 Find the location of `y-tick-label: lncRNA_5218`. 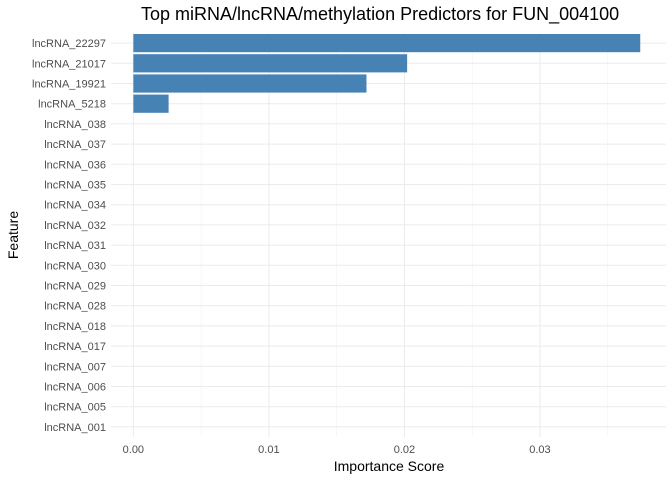

y-tick-label: lncRNA_5218 is located at coordinates (72, 105).